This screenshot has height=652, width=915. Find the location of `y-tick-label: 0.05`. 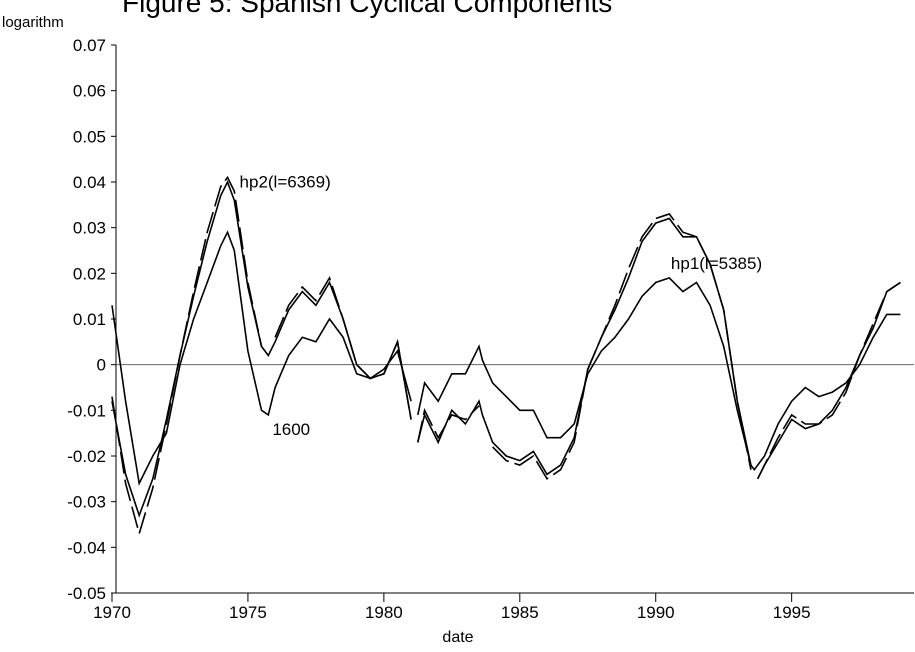

y-tick-label: 0.05 is located at coordinates (89, 136).